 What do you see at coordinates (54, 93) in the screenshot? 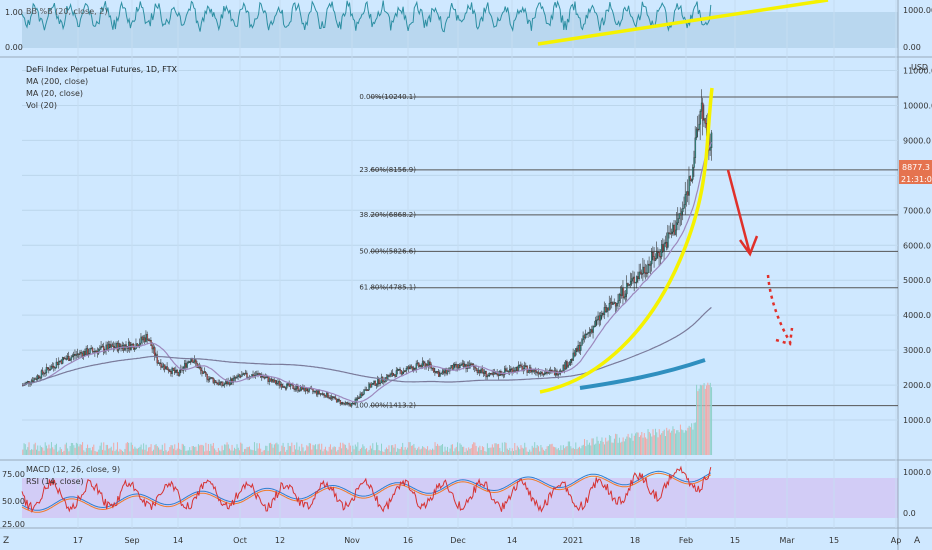
I see `main-legend-ma20: MA (20, close)` at bounding box center [54, 93].